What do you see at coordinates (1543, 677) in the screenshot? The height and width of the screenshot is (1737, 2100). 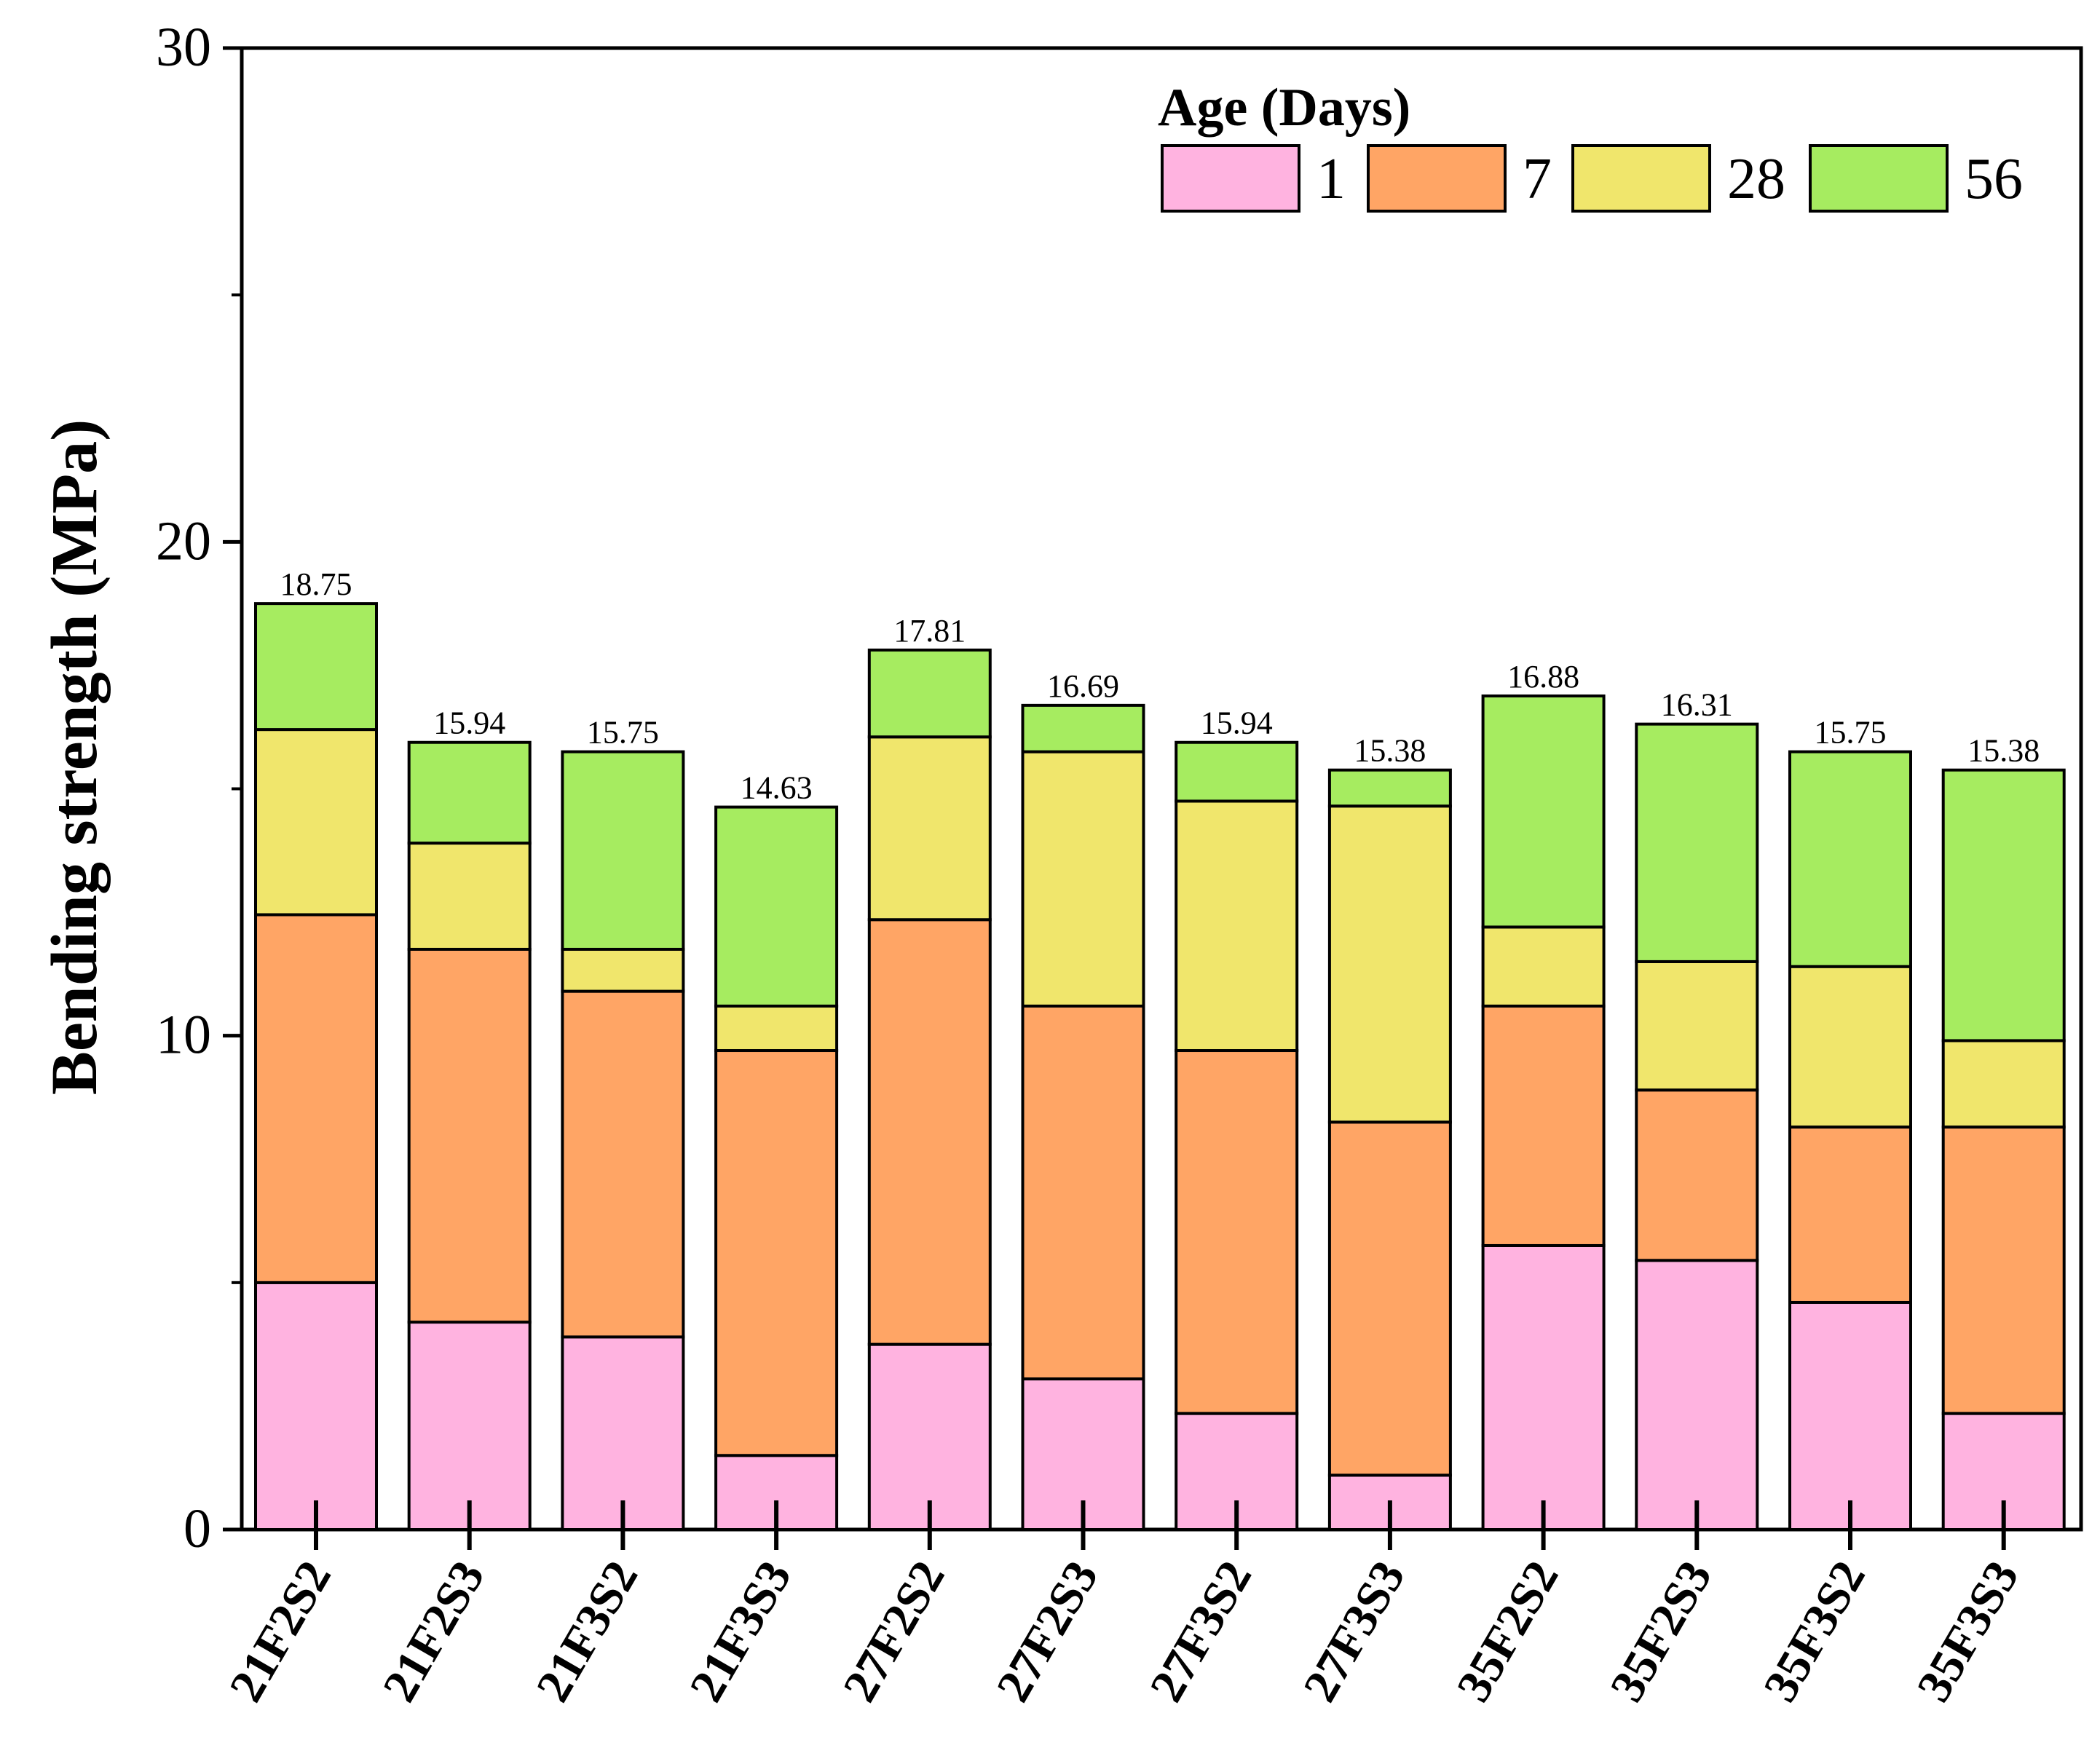 I see `total-label: 16.88` at bounding box center [1543, 677].